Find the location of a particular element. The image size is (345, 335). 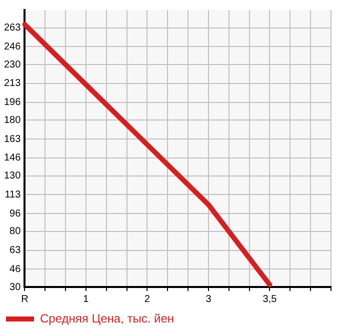

y-tick-label: 146 is located at coordinates (13, 158).